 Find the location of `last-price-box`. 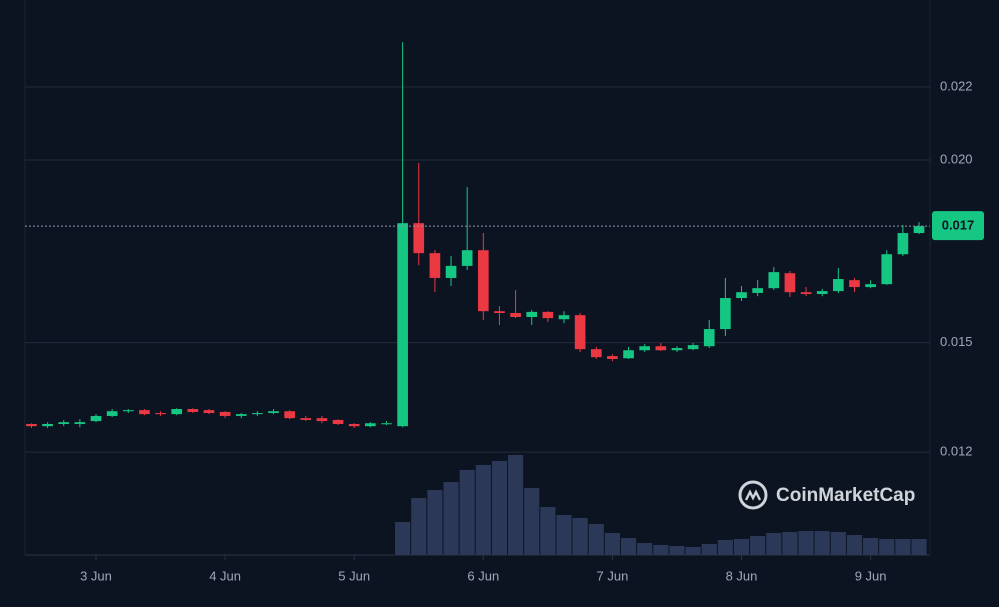

last-price-box is located at coordinates (958, 226).